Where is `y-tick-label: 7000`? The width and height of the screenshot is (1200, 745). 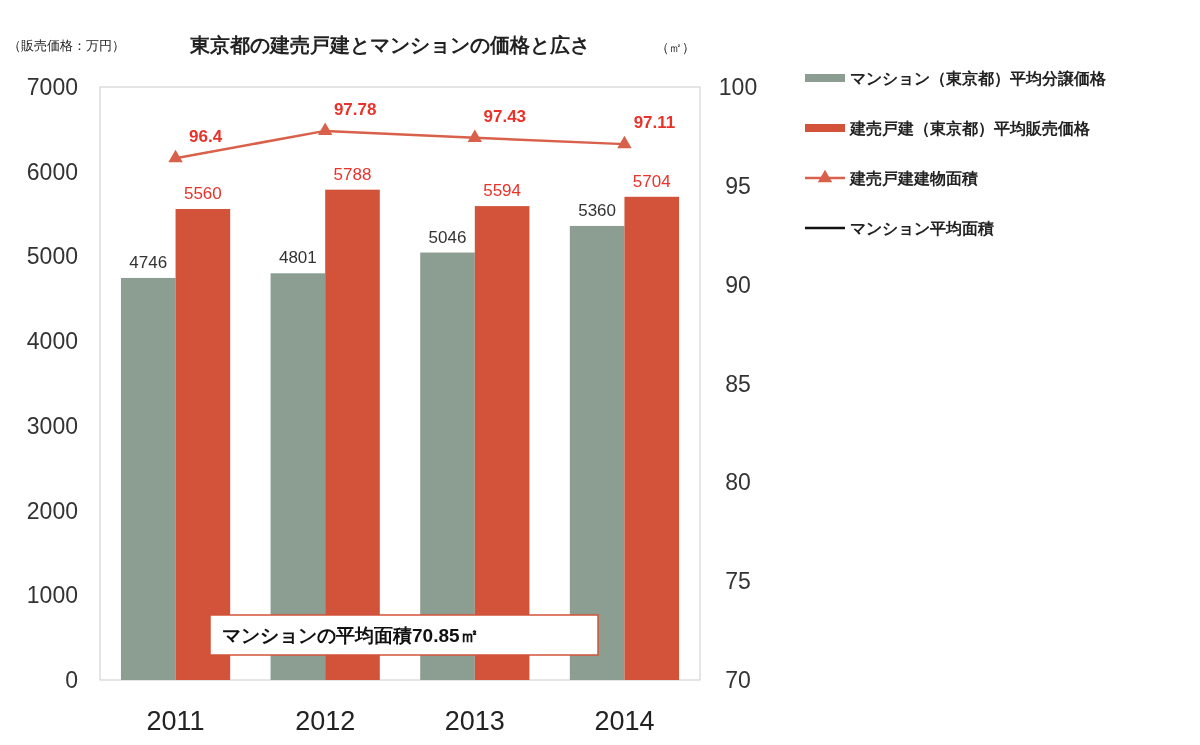 y-tick-label: 7000 is located at coordinates (52, 87).